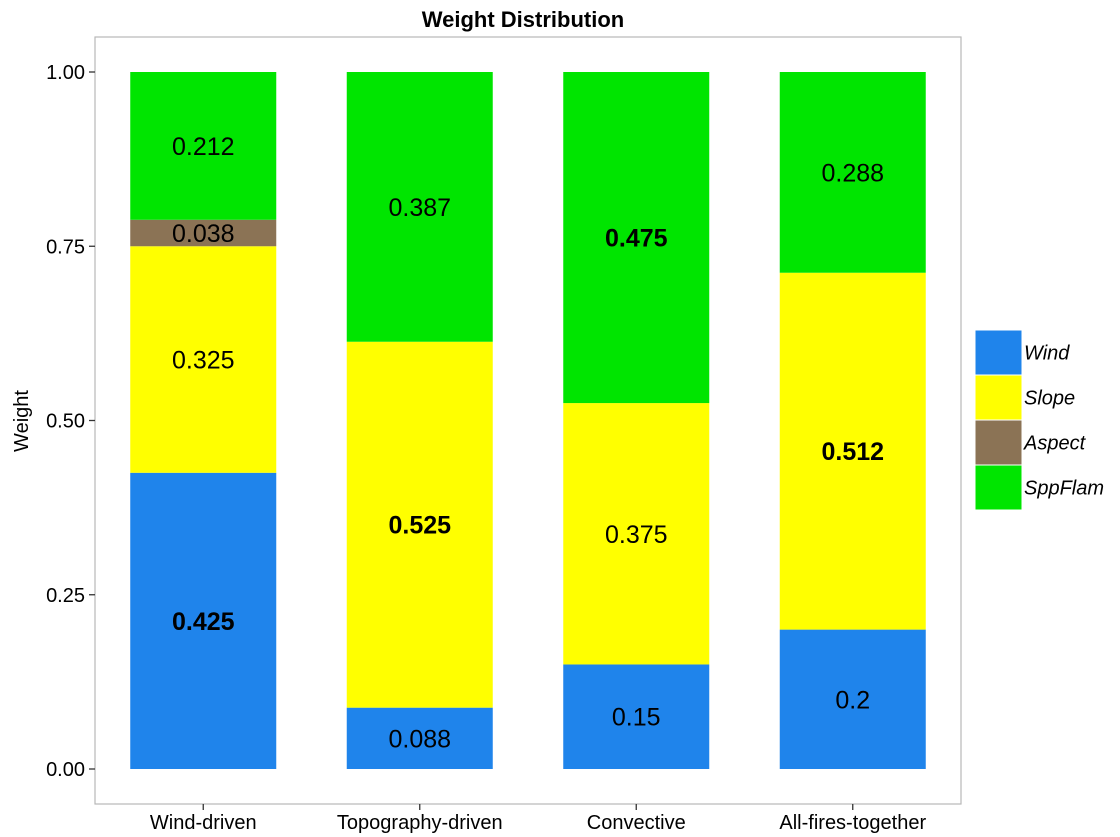  Describe the element at coordinates (1049, 399) in the screenshot. I see `legend-label-slope: Slope` at that location.